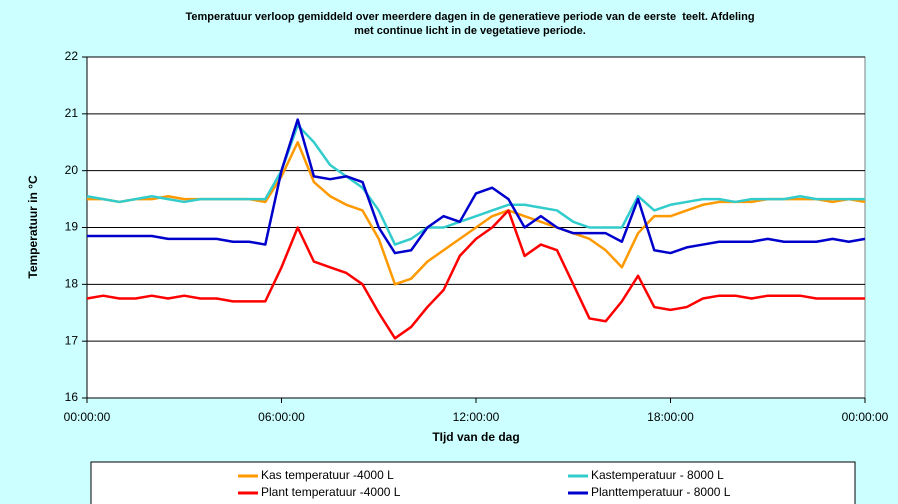 This screenshot has width=898, height=504. What do you see at coordinates (670, 417) in the screenshot?
I see `x-tick-label: 18:00:00` at bounding box center [670, 417].